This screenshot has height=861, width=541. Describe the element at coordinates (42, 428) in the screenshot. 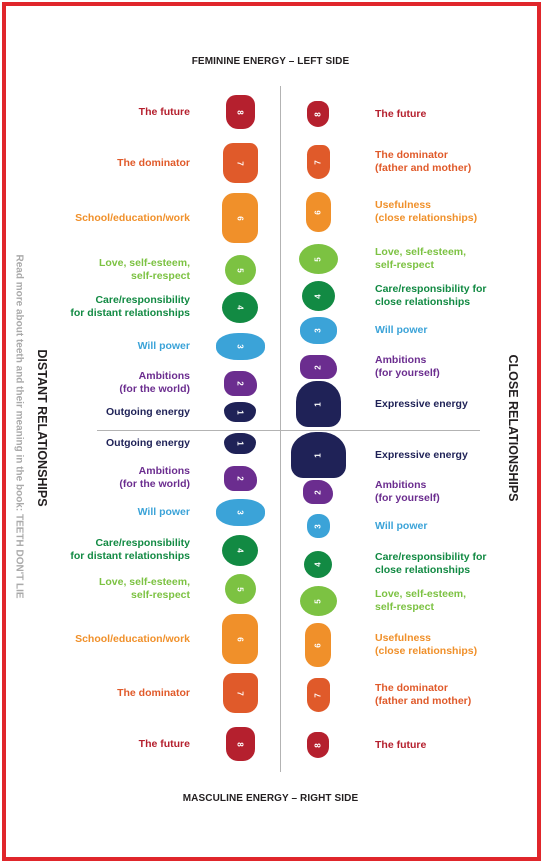

I see `left-side-title: DISTANT RELATIONSHIPS` at that location.